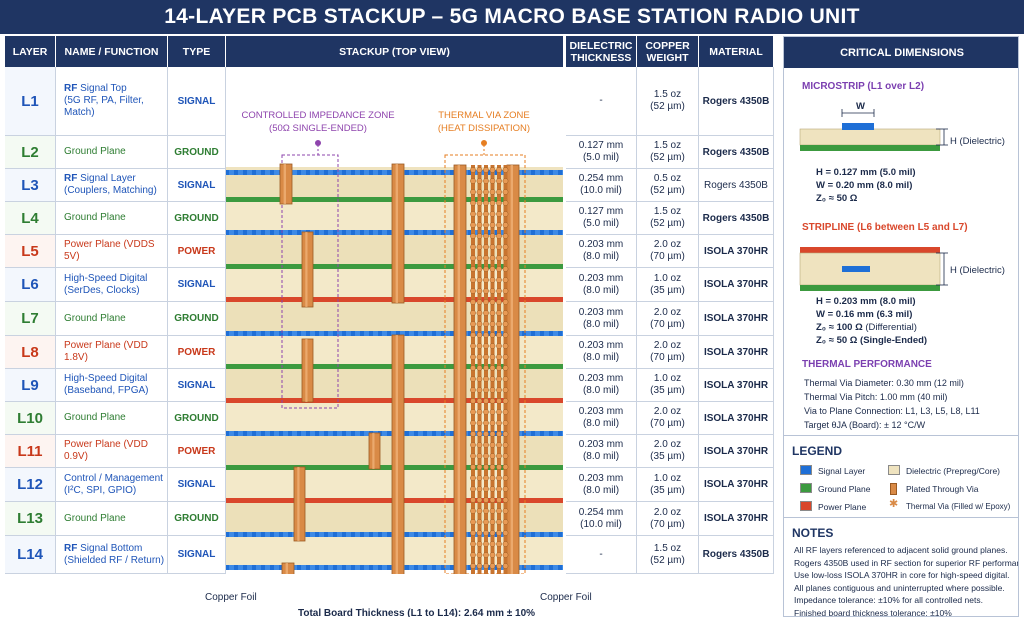  What do you see at coordinates (866, 301) in the screenshot?
I see `stripline-h-value: H = 0.203 mm (8.0 mil)` at bounding box center [866, 301].